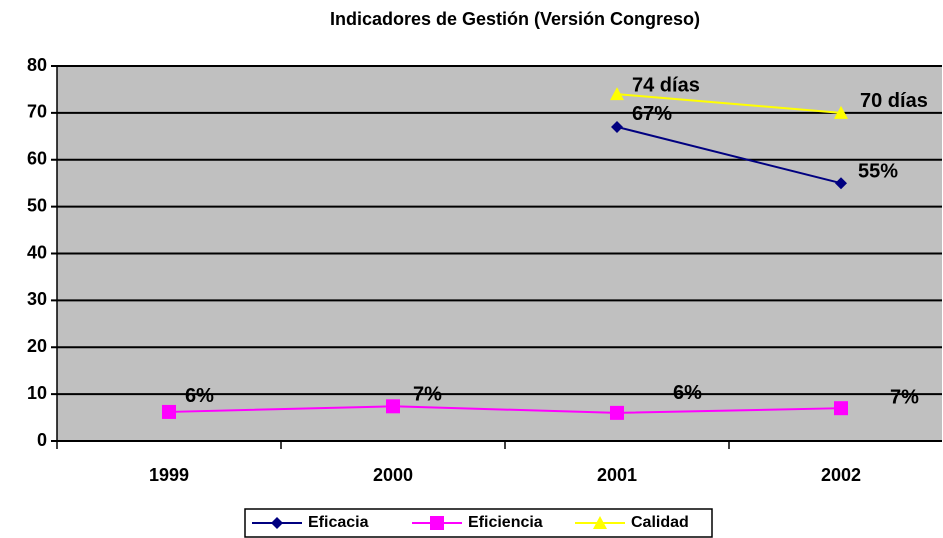 The image size is (943, 538). I want to click on y-tick-label: 40, so click(37, 252).